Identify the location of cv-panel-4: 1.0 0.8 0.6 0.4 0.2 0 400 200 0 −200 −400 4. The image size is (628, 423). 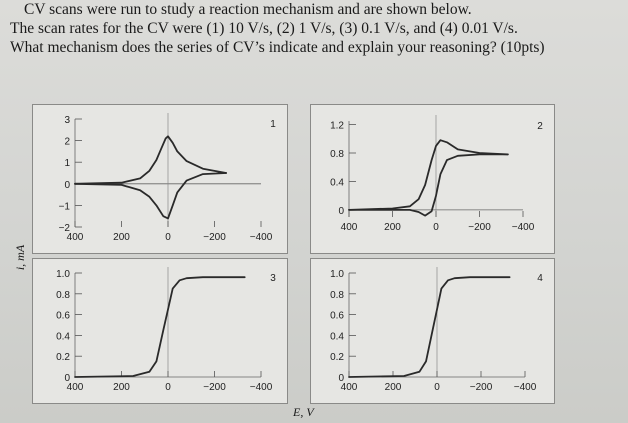
(432, 331).